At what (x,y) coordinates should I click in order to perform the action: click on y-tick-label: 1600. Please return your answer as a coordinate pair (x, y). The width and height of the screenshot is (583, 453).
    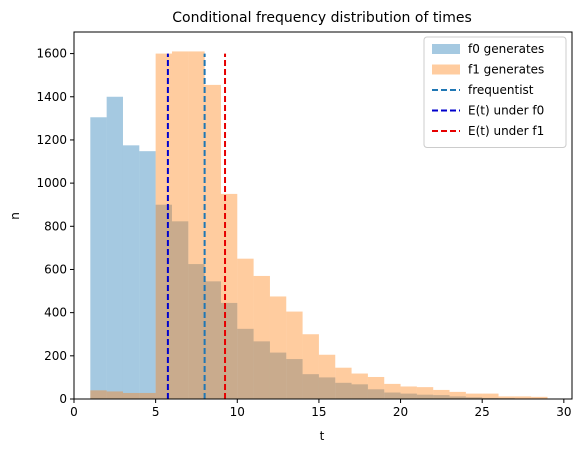
    Looking at the image, I should click on (51, 54).